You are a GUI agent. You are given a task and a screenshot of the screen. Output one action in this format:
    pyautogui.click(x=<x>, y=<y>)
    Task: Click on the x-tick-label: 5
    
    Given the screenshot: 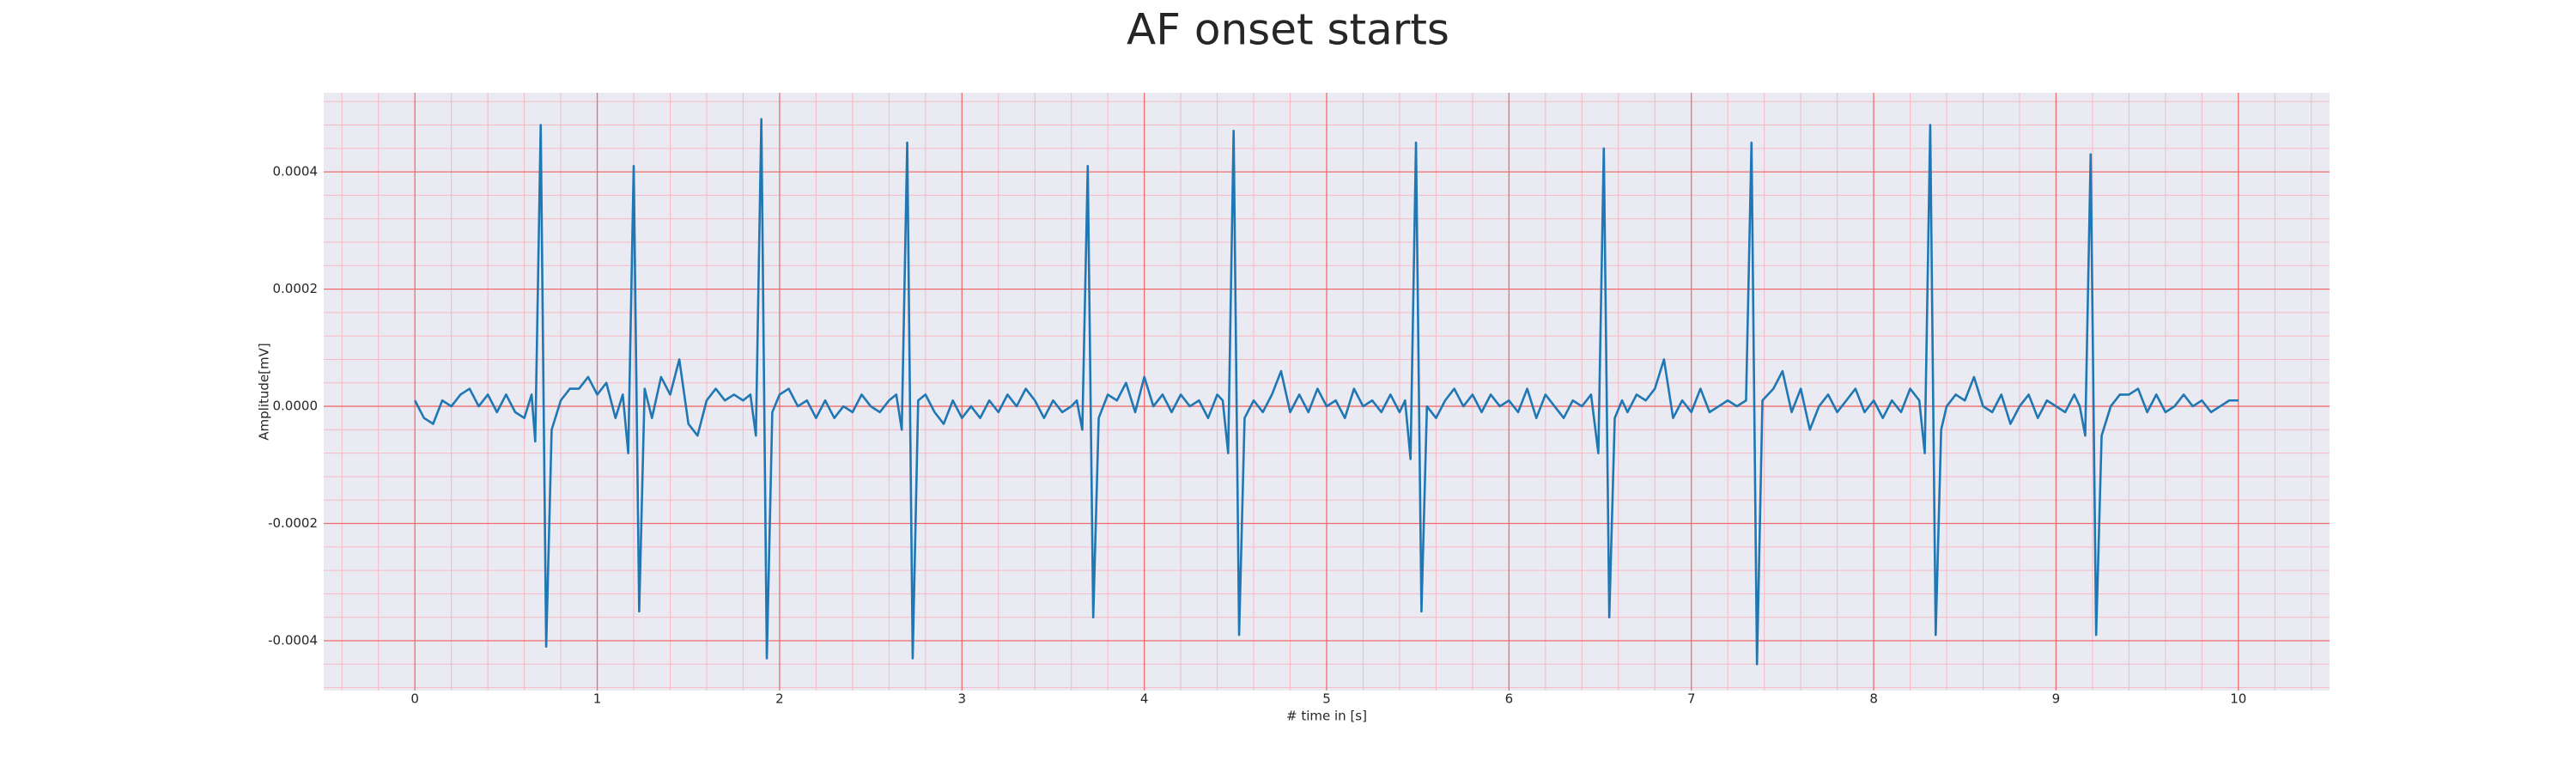 What is the action you would take?
    pyautogui.click(x=1327, y=699)
    